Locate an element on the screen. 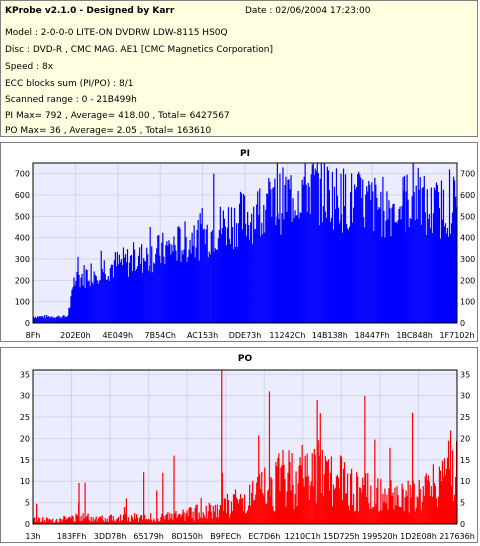  y-tick-label-left: 30 is located at coordinates (25, 396).